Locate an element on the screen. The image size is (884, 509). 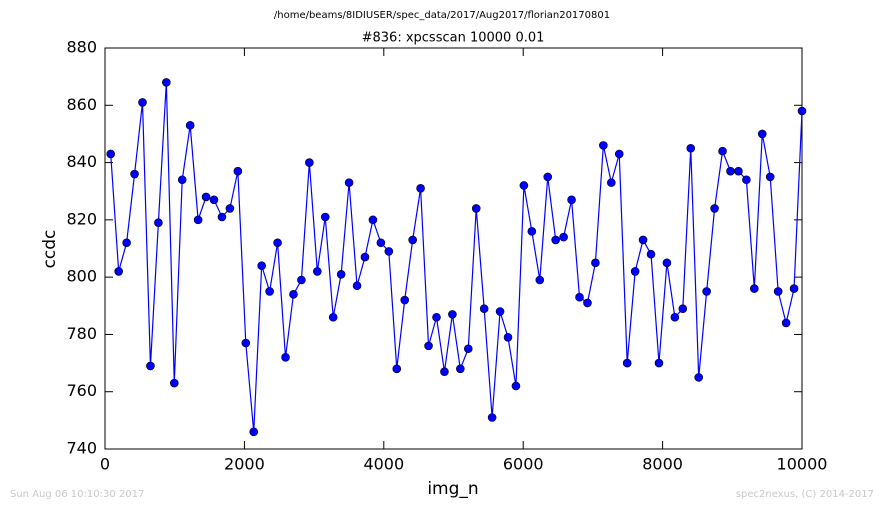
x-tick-label: 8000 is located at coordinates (662, 464).